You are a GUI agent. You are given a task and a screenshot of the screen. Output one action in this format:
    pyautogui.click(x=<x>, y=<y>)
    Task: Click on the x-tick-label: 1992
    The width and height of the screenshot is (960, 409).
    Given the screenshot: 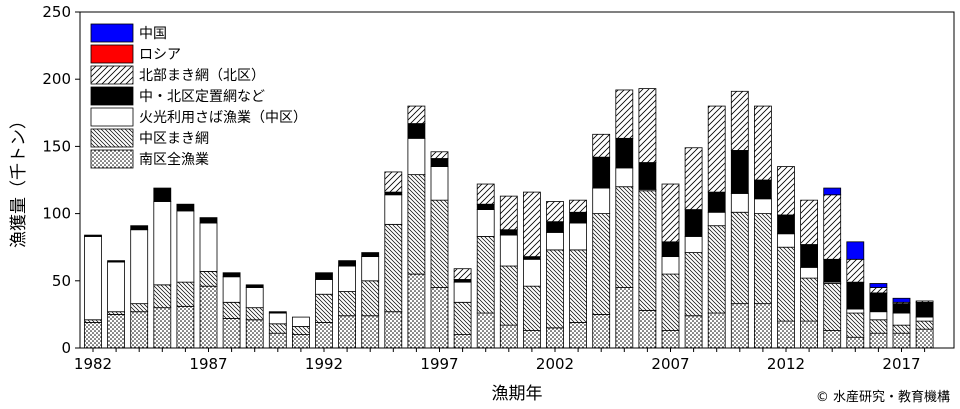 What is the action you would take?
    pyautogui.click(x=324, y=364)
    